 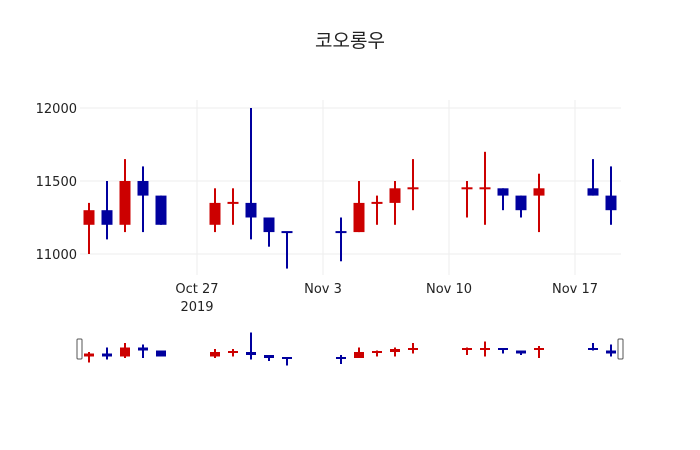 What do you see at coordinates (449, 289) in the screenshot?
I see `x-tick-label: Nov 10` at bounding box center [449, 289].